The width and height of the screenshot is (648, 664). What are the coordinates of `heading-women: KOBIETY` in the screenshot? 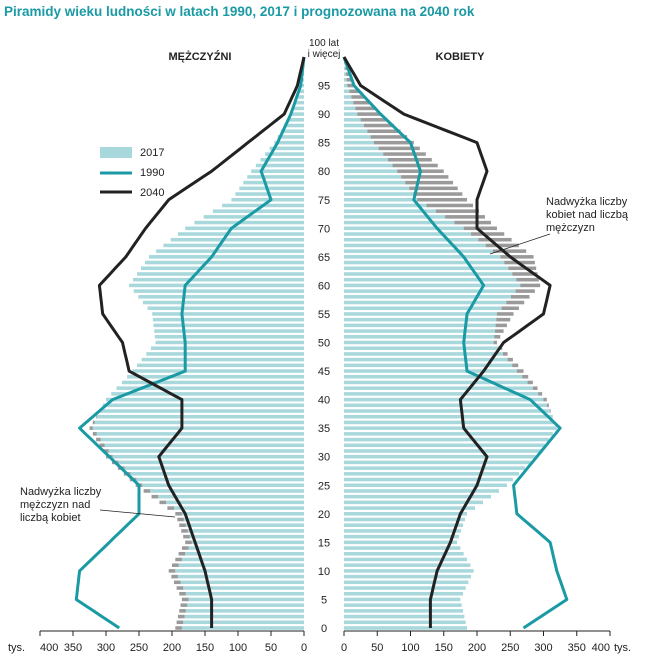 It's located at (461, 57).